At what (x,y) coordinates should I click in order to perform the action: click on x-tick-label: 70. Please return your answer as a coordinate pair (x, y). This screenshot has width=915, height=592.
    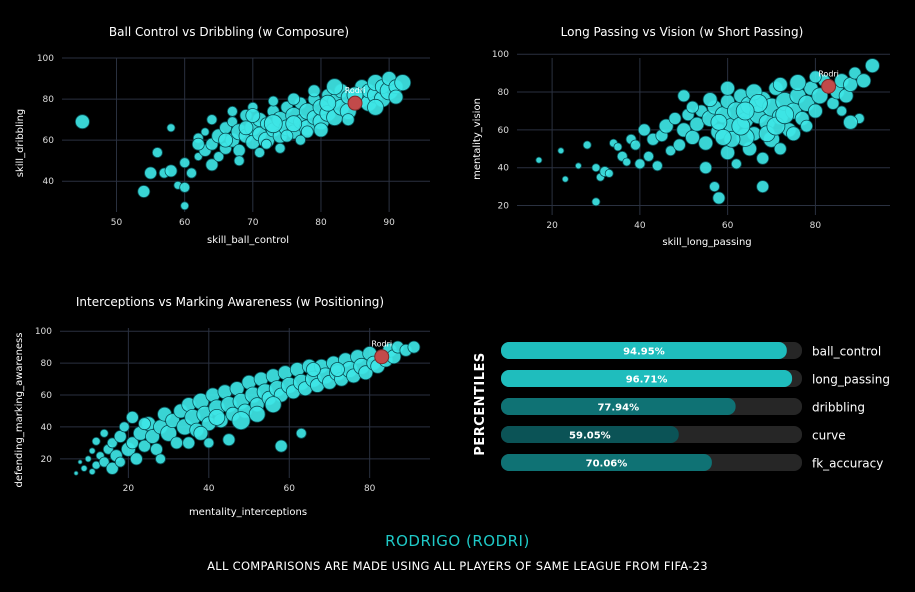
    Looking at the image, I should click on (253, 223).